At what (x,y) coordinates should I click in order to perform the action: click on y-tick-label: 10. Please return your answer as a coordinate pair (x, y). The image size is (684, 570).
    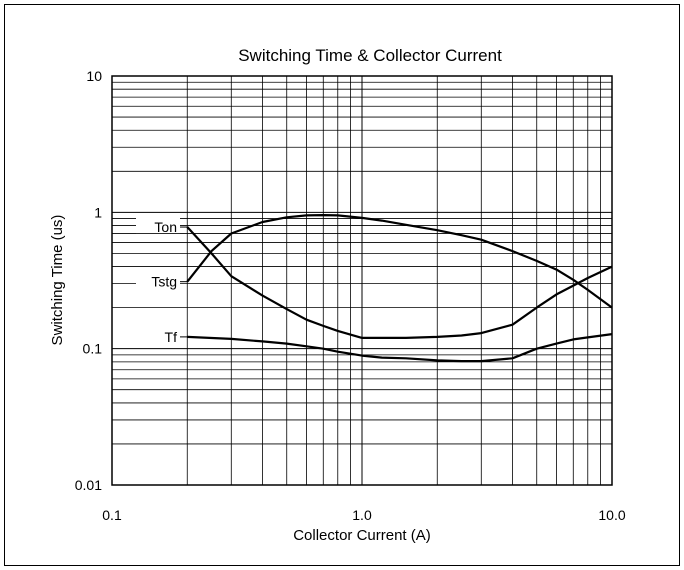
    Looking at the image, I should click on (94, 76).